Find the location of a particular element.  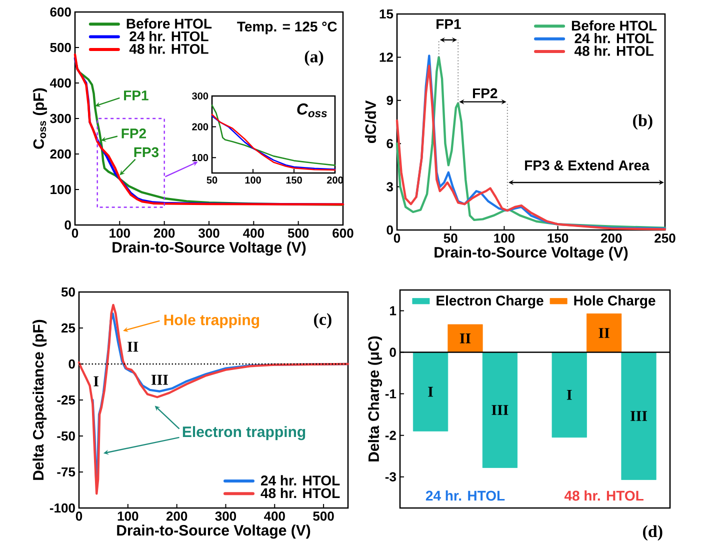

annotation: FP3 is located at coordinates (146, 152).